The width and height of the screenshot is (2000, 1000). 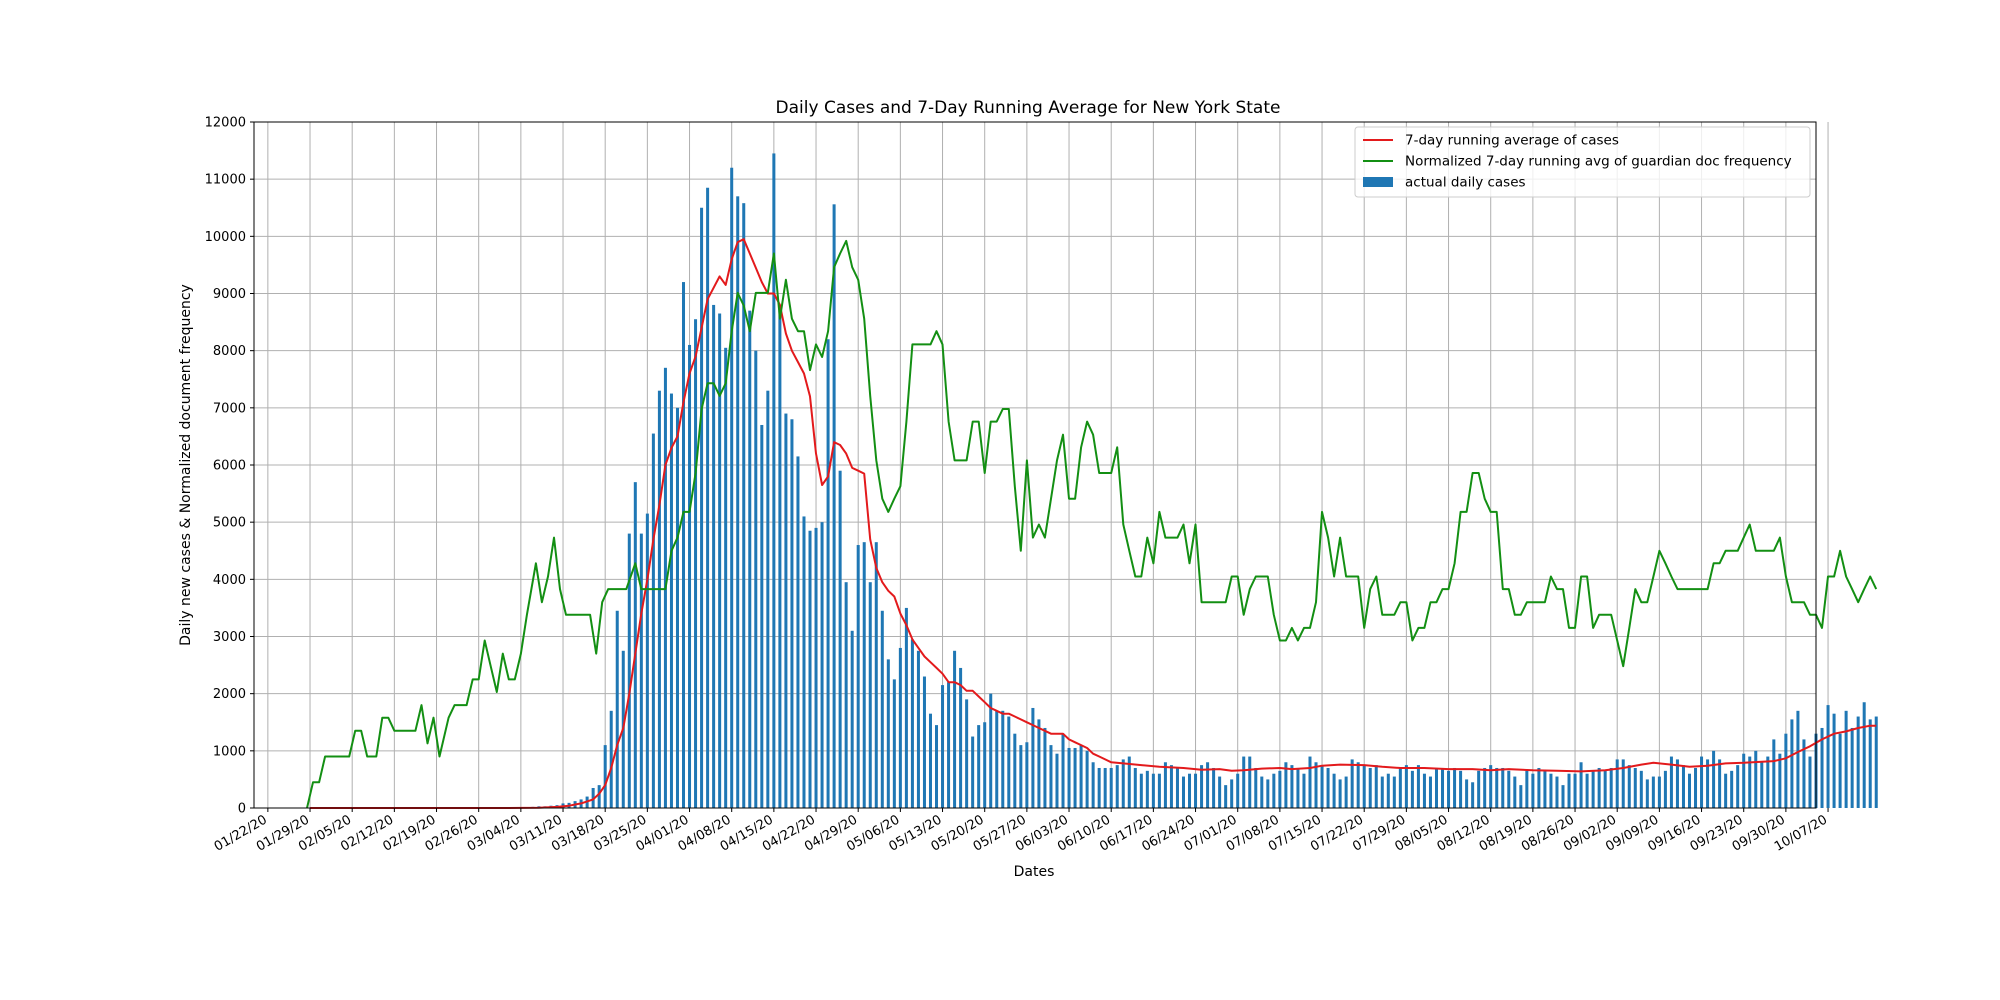 What do you see at coordinates (229, 580) in the screenshot?
I see `y-tick-label: 4000` at bounding box center [229, 580].